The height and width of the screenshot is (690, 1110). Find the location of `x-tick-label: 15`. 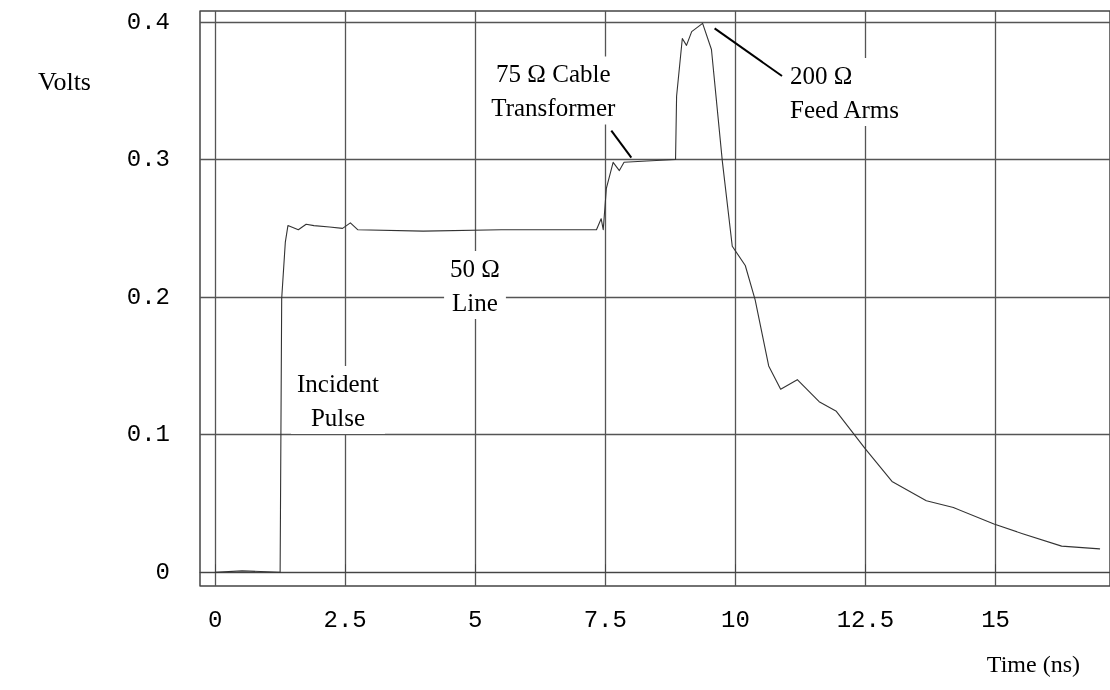

x-tick-label: 15 is located at coordinates (995, 620).